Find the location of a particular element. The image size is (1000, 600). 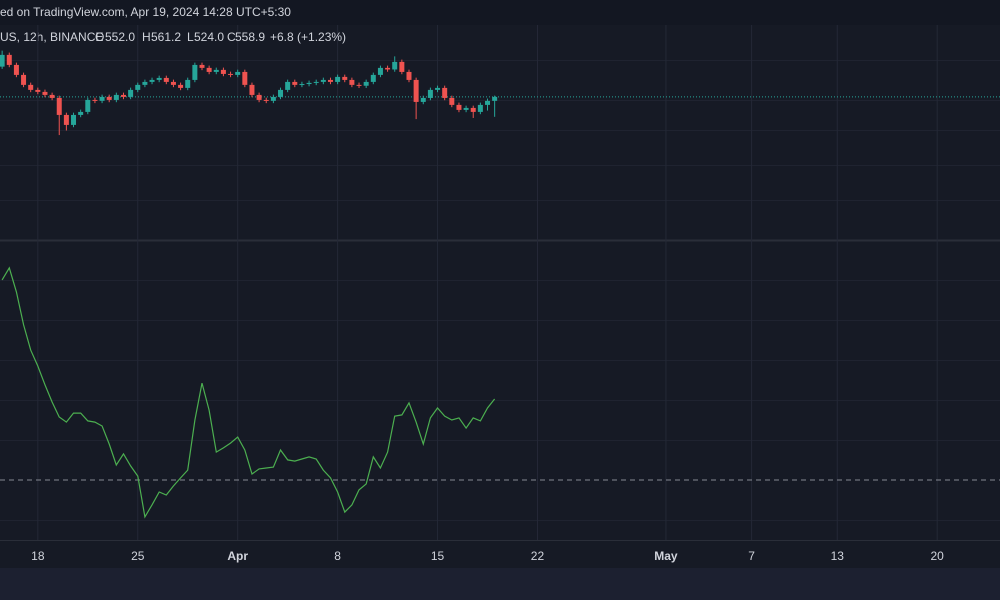

top-bar is located at coordinates (500, 12).